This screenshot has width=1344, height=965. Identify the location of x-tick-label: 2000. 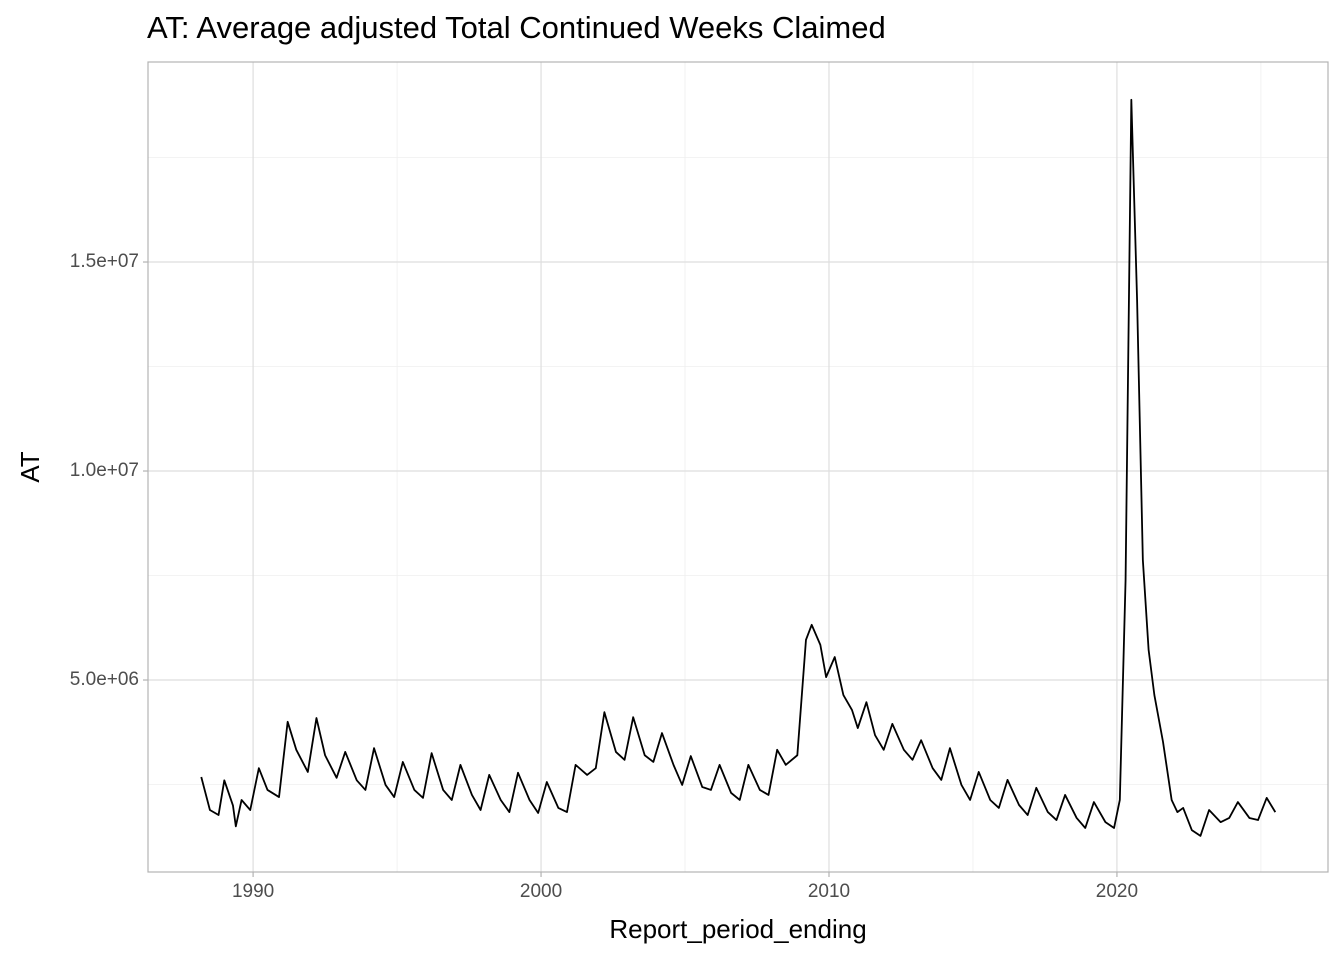
(541, 891).